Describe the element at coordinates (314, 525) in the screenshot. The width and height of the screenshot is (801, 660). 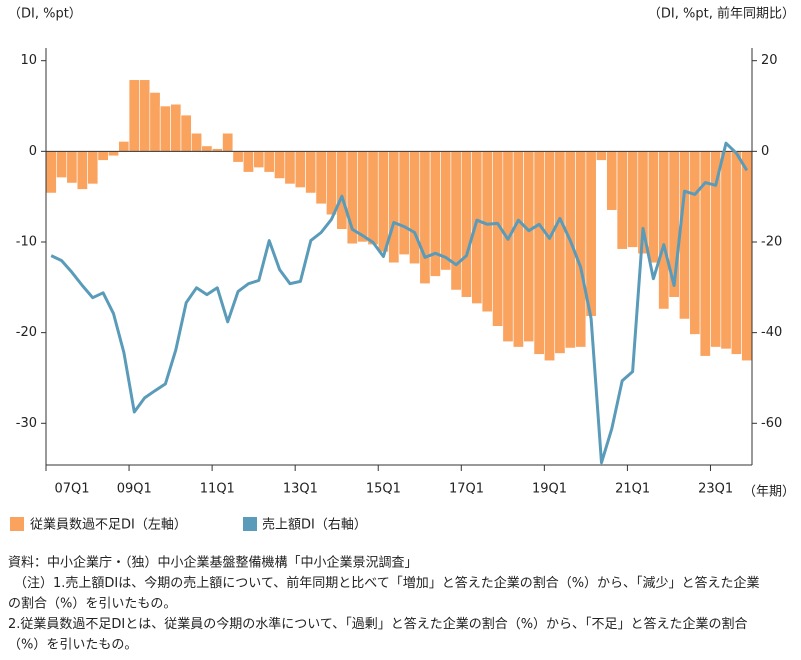
I see `legend-label: 売上額DI（右軸）` at that location.